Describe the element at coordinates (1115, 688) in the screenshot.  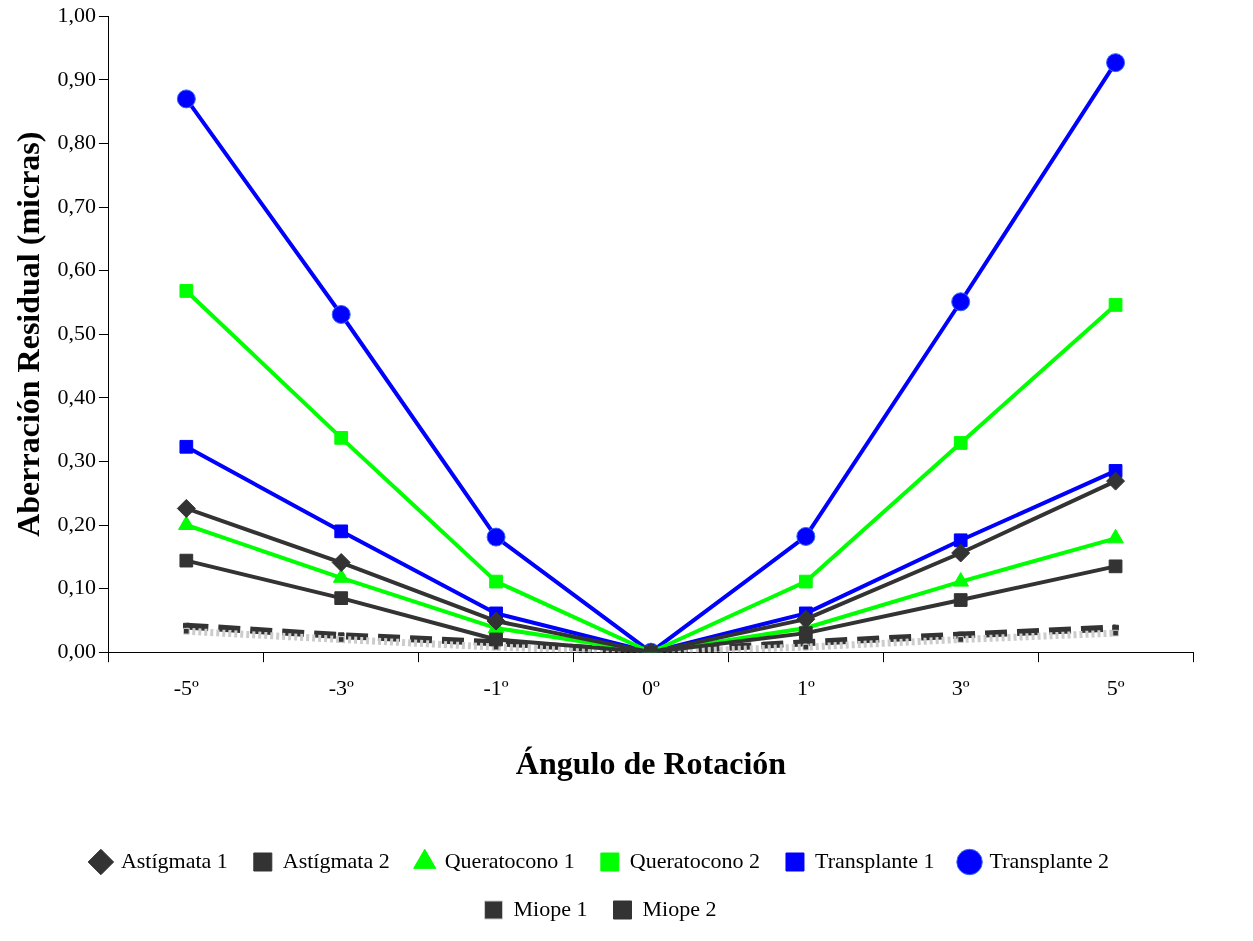
I see `x-tick-label: 5º` at that location.